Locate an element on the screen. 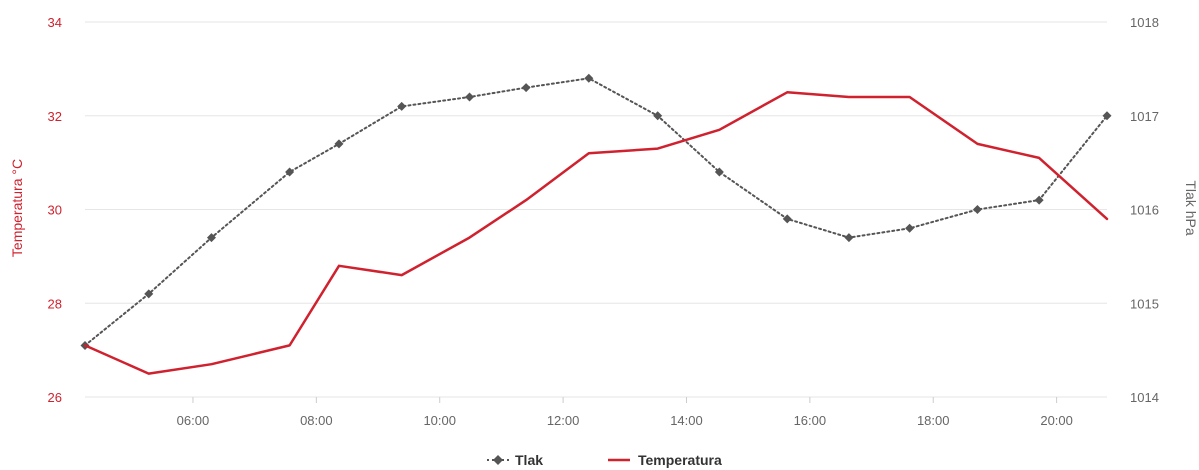 The width and height of the screenshot is (1199, 470). x-tick-label: 16:00 is located at coordinates (810, 420).